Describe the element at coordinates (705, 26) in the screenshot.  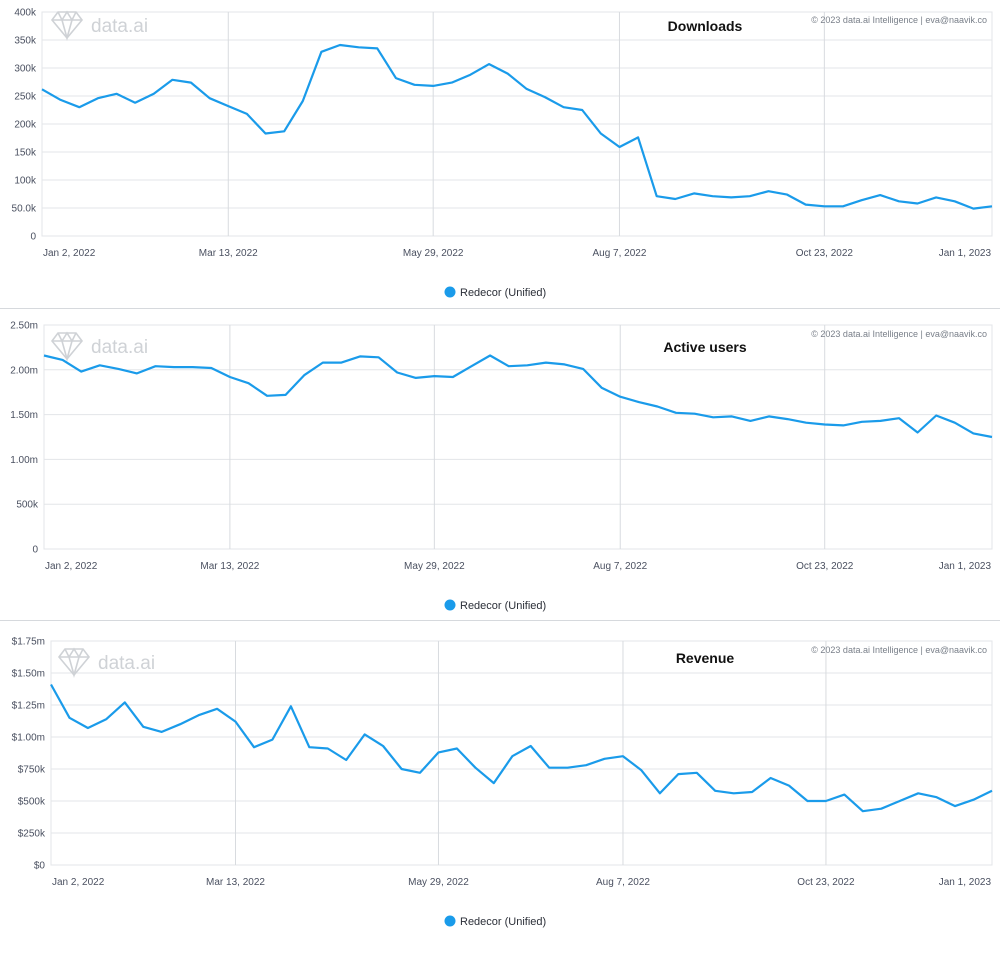
I see `downloads-chart-title: Downloads` at that location.